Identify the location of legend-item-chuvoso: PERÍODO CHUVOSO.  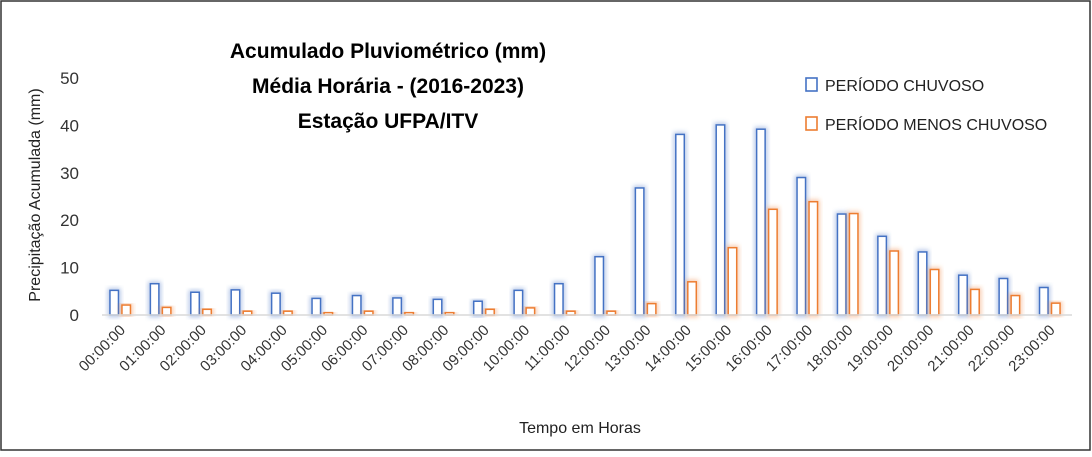
(894, 85).